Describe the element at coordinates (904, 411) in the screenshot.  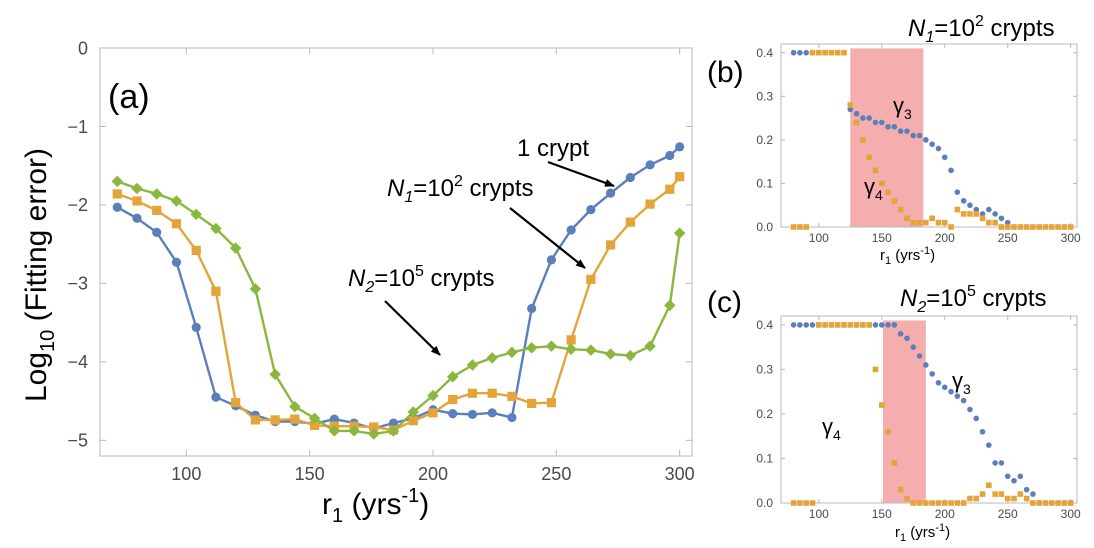
I see `panel-c-highlight` at that location.